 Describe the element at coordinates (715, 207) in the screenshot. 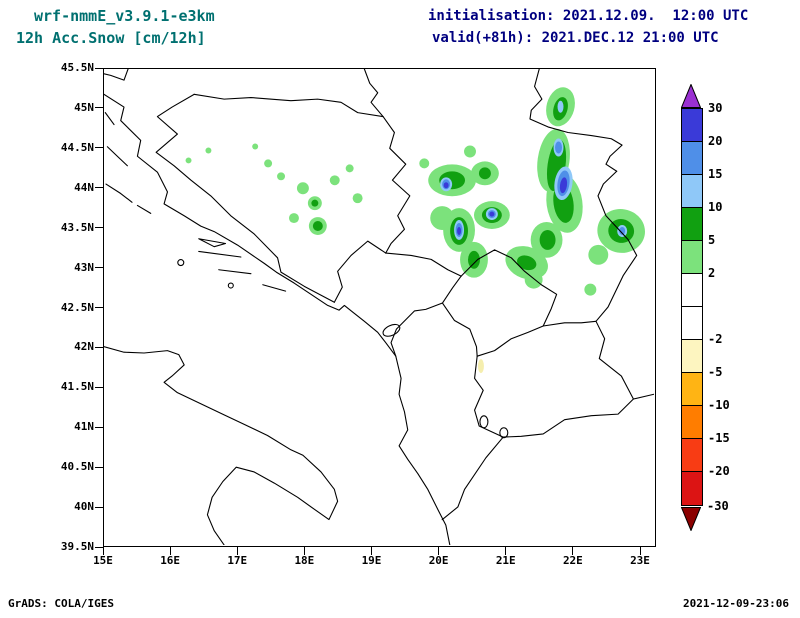

I see `colorbar-tick-label: 10` at that location.